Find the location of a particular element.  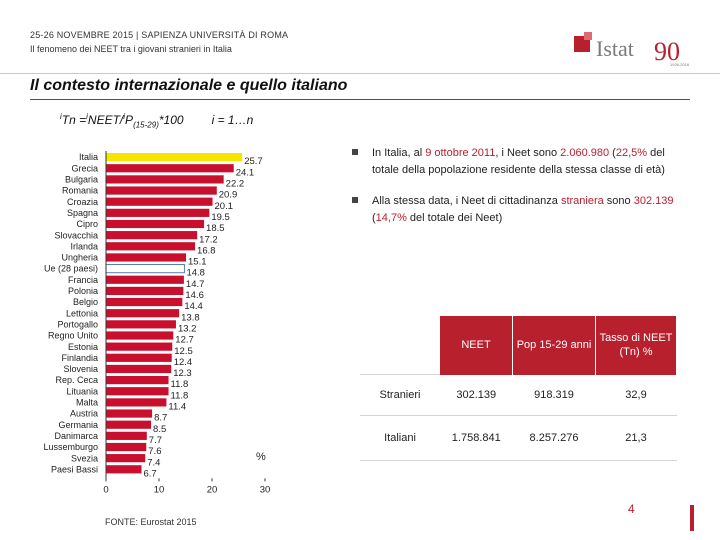

table-header: Tasso di NEET (Tn) % is located at coordinates (636, 345).